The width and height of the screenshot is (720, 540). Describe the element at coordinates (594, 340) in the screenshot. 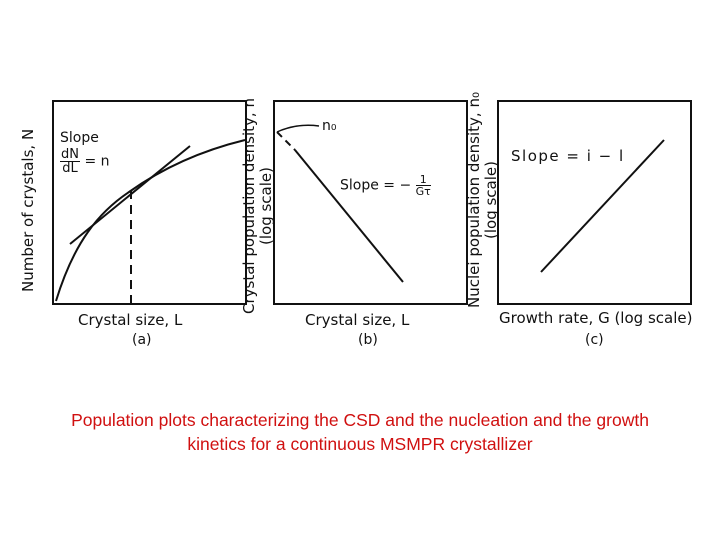

I see `panel-c-subfigure-label: (c)` at that location.